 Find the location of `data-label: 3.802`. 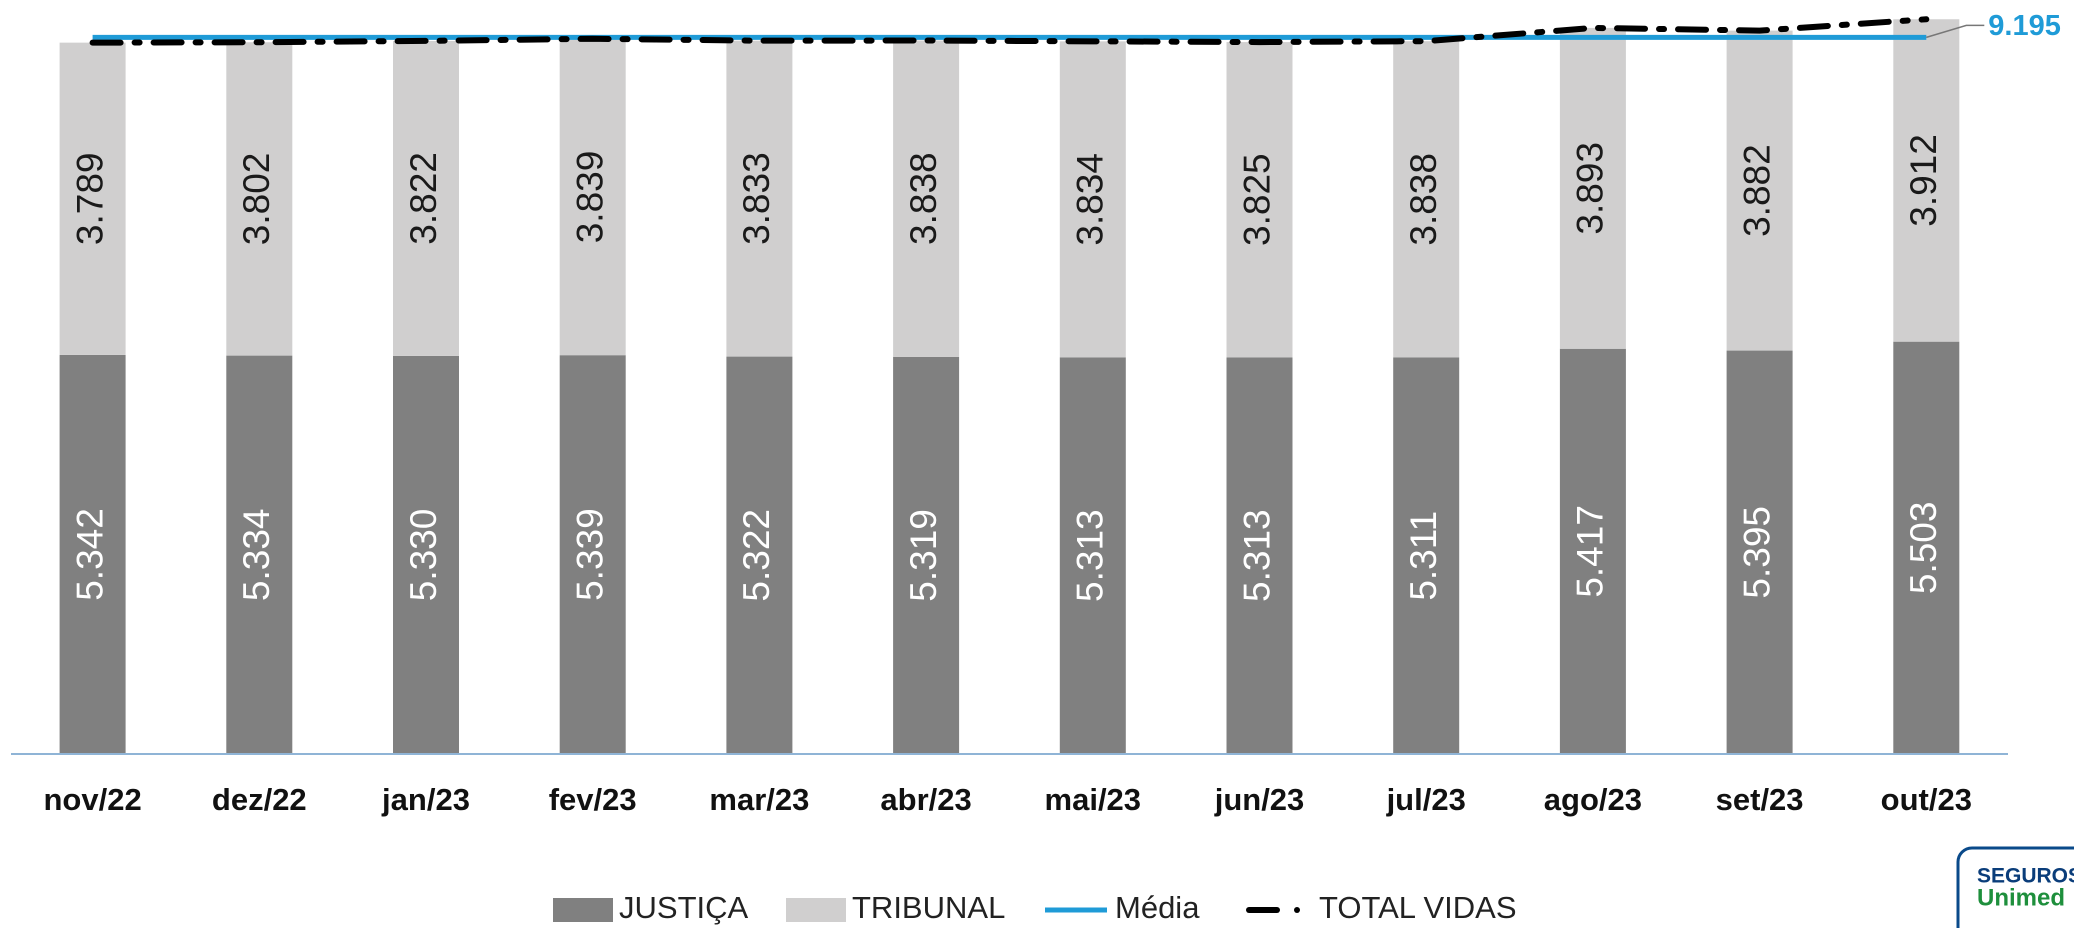

data-label: 3.802 is located at coordinates (256, 199).